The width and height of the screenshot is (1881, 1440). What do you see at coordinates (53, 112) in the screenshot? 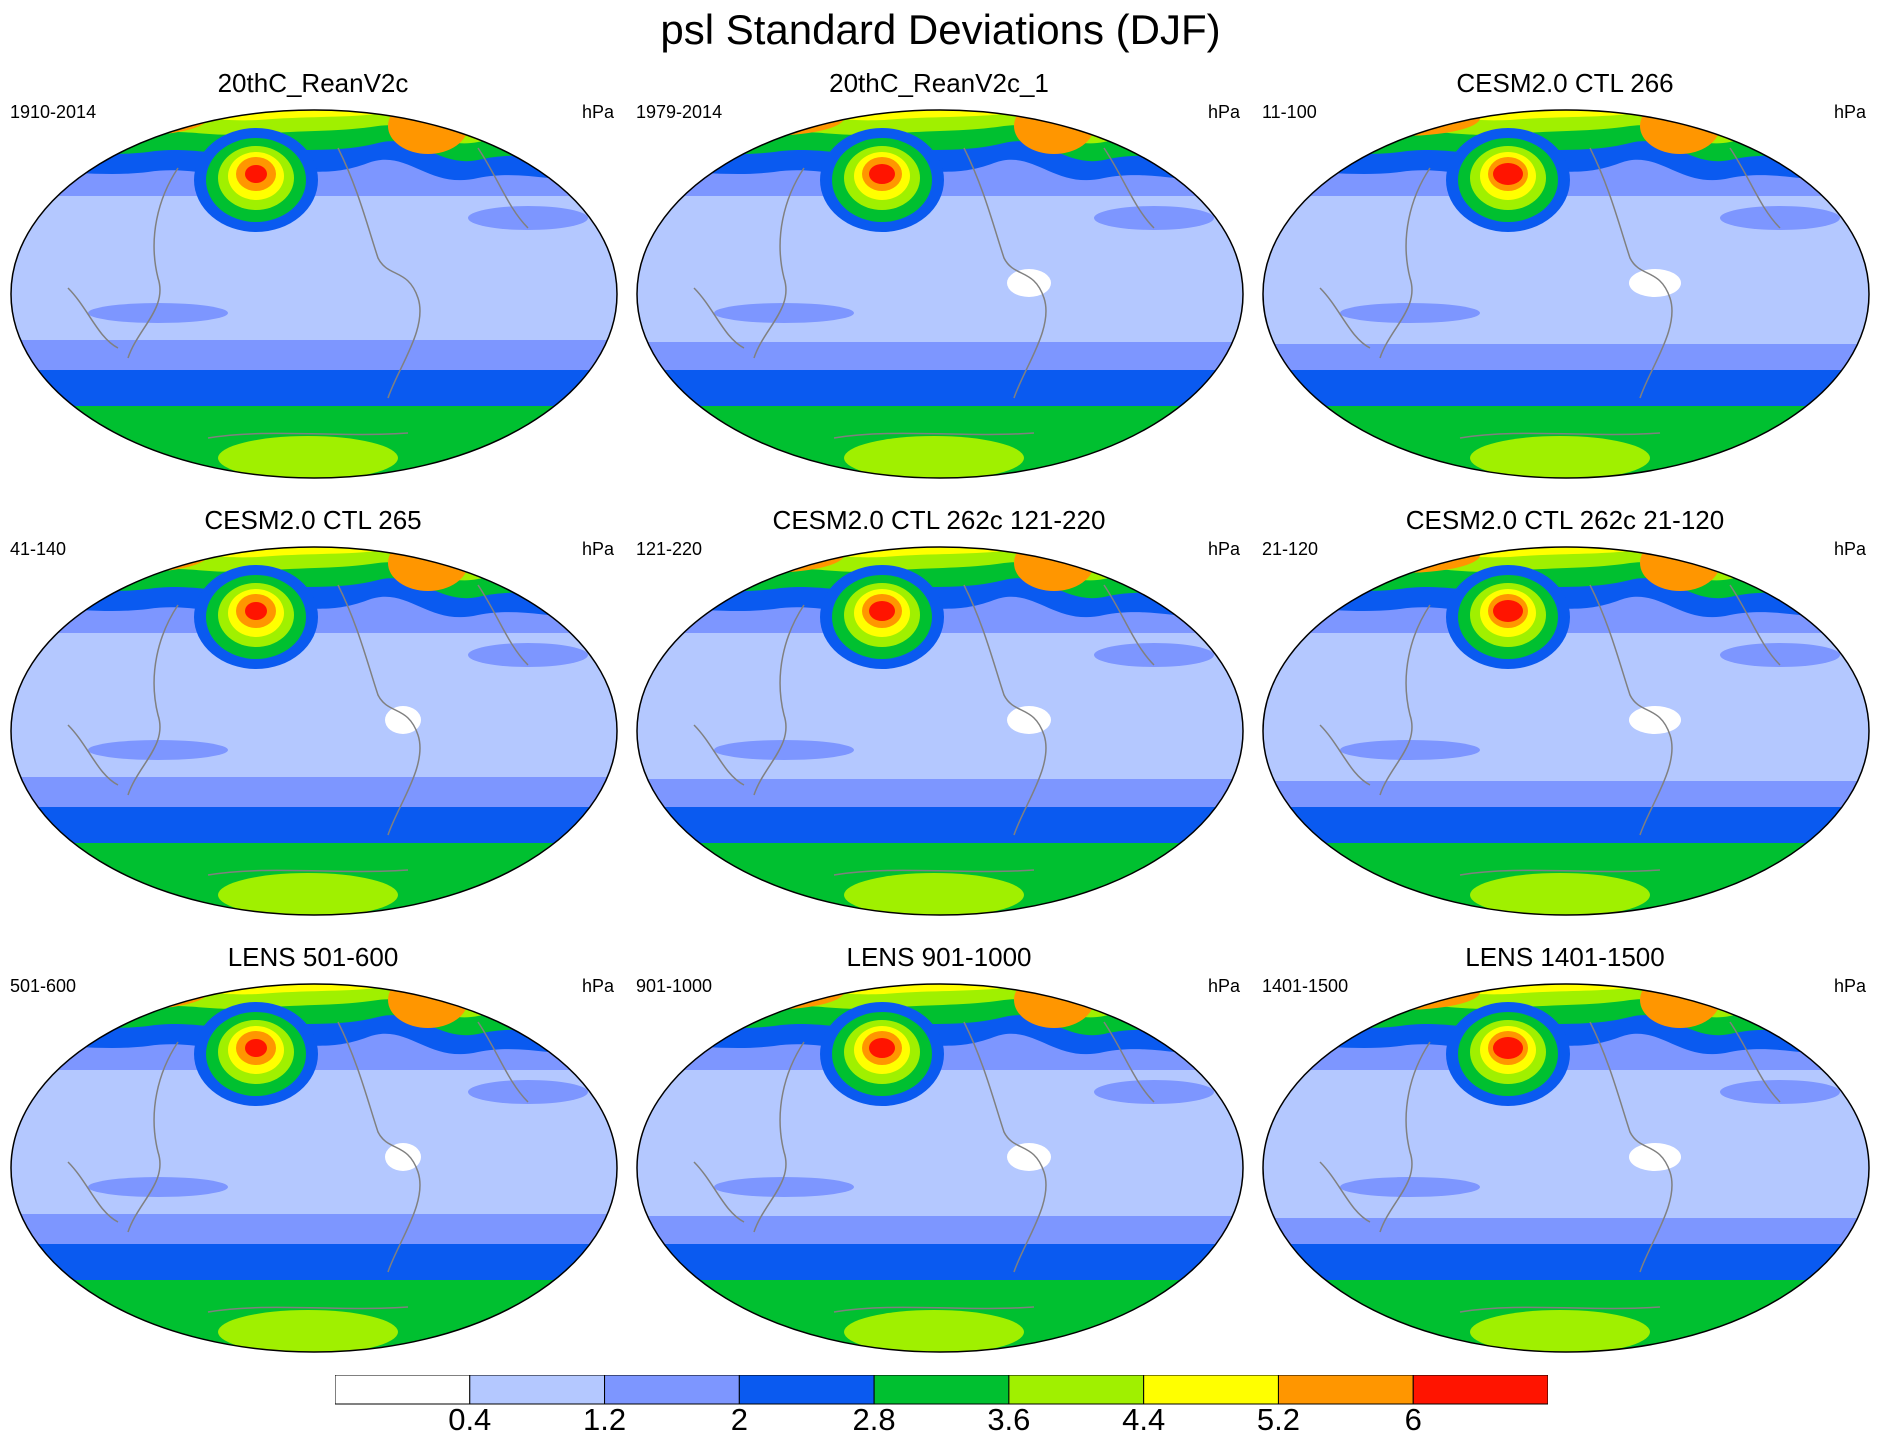
I see `panel-year-range: 1910-2014` at bounding box center [53, 112].